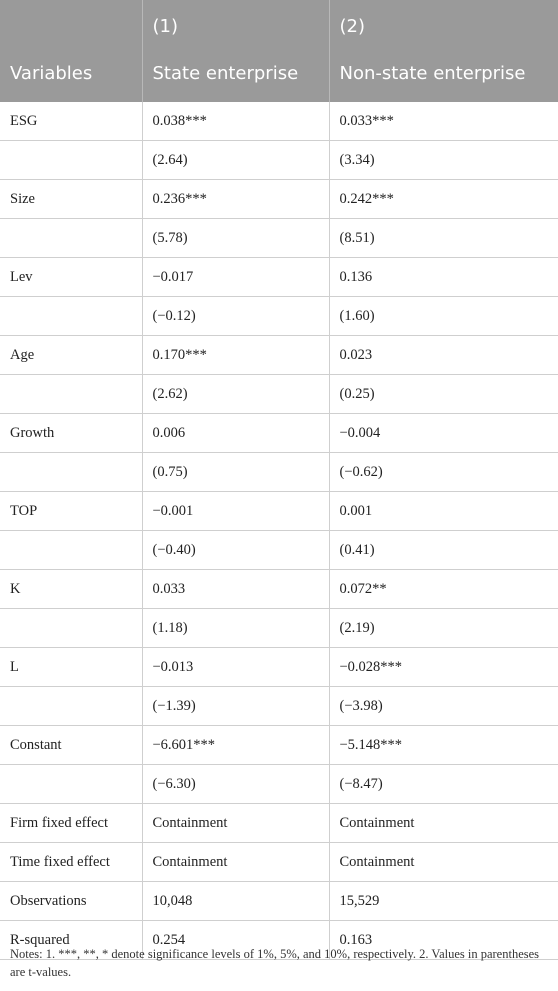 The width and height of the screenshot is (558, 991). I want to click on value-cell: 0.023, so click(443, 355).